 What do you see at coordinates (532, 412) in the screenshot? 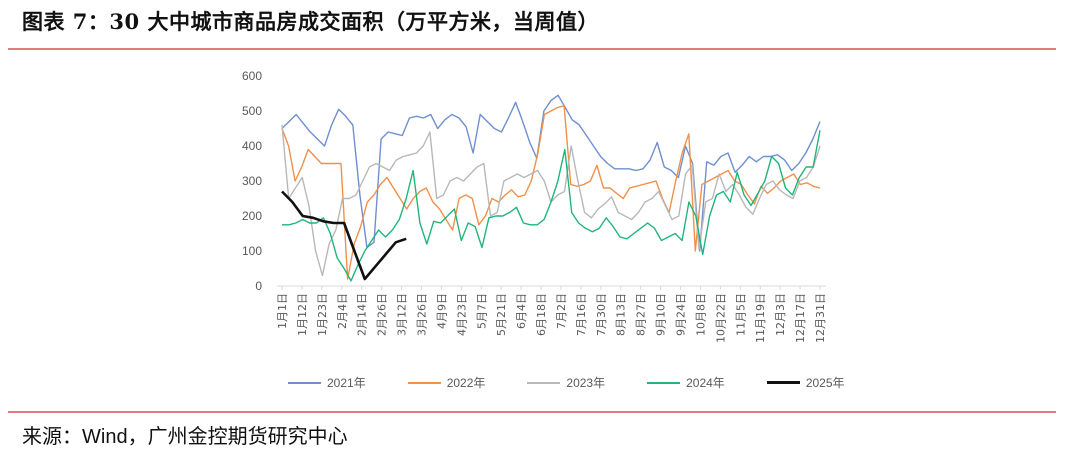
I see `source-divider` at bounding box center [532, 412].